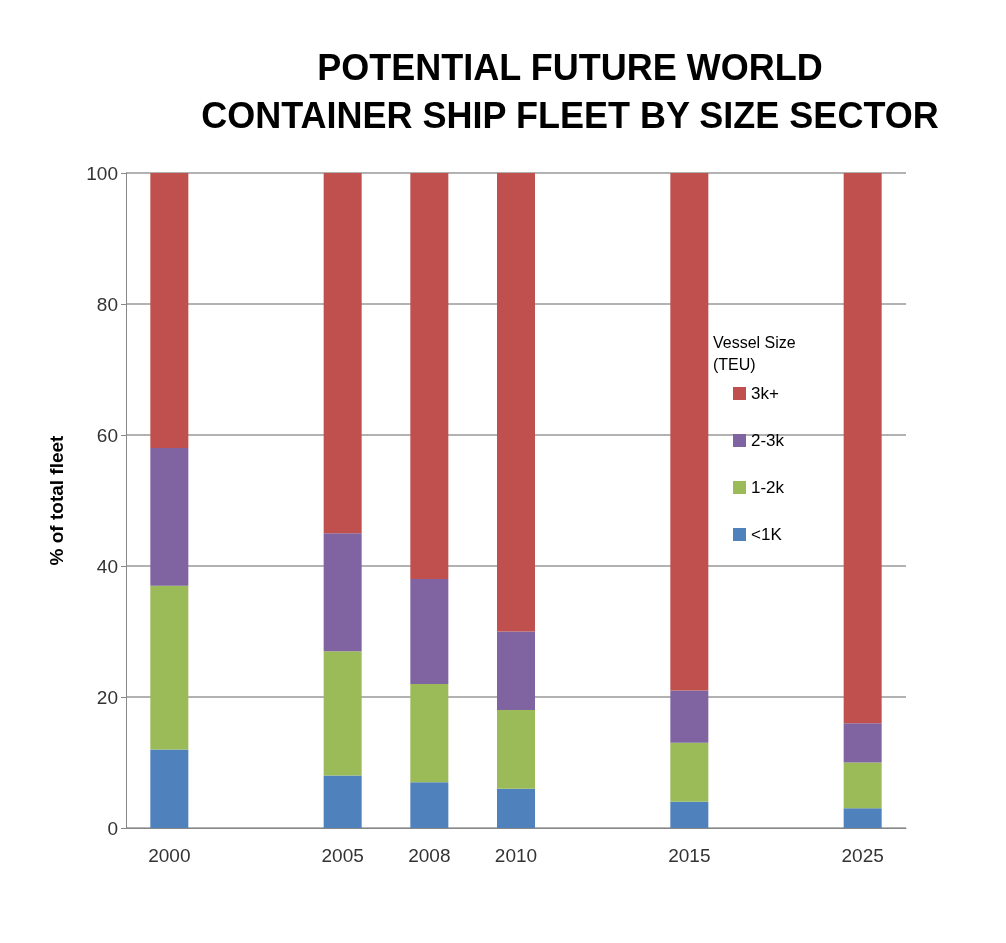  I want to click on x-tick-label: 2010, so click(516, 855).